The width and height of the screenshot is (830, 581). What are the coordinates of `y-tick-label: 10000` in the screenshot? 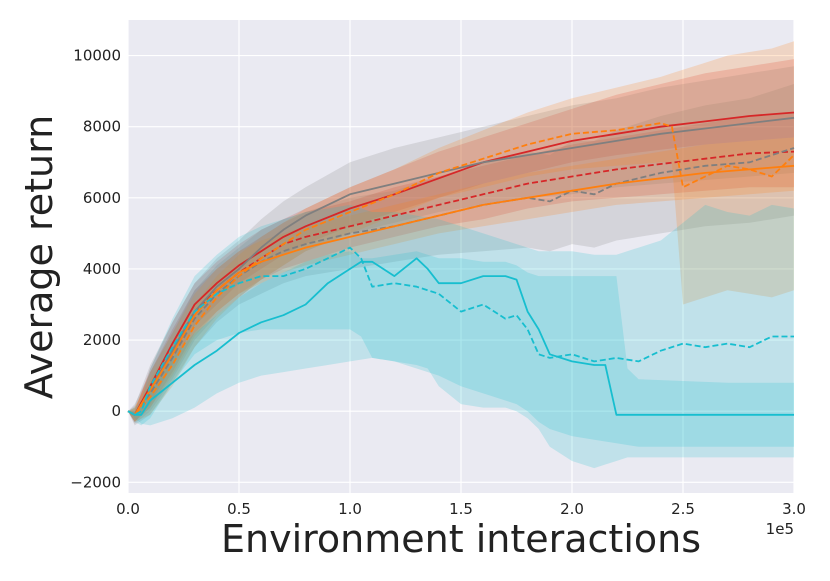 It's located at (97, 56).